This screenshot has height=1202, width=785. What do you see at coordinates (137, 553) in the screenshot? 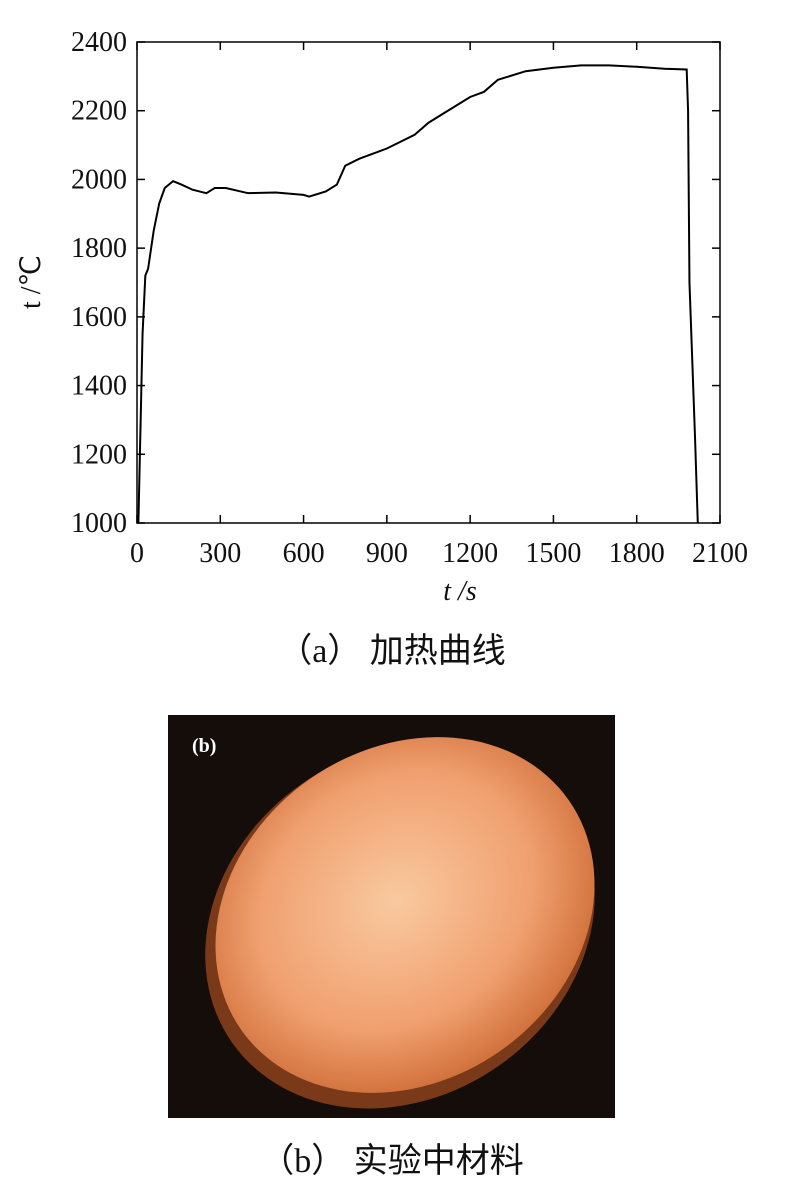
I see `x-tick-label: 0` at bounding box center [137, 553].